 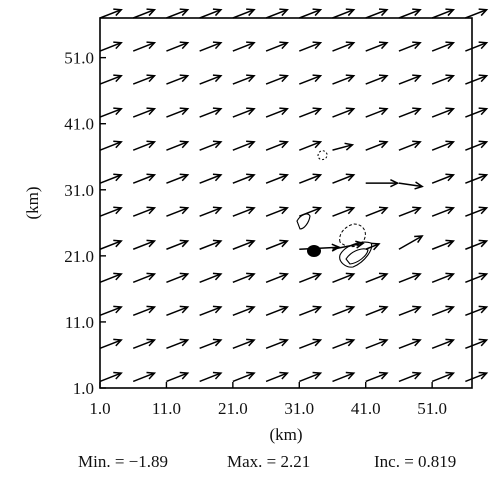 I want to click on solid-contour-inner, so click(x=357, y=256).